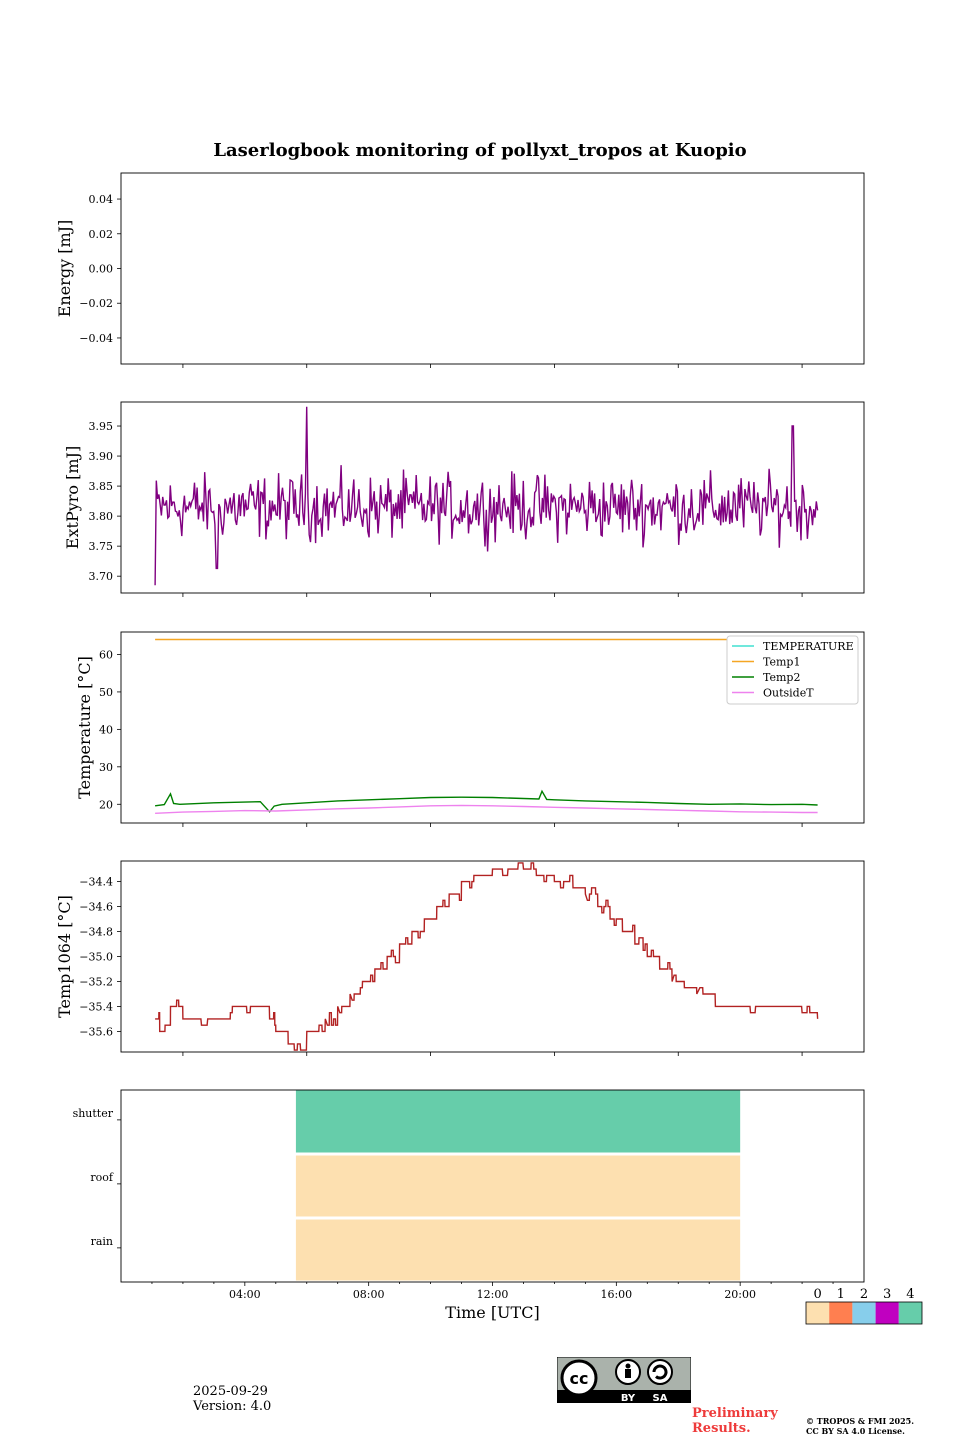 The width and height of the screenshot is (960, 1440). What do you see at coordinates (493, 1294) in the screenshot?
I see `x-tick-label: 12:00` at bounding box center [493, 1294].